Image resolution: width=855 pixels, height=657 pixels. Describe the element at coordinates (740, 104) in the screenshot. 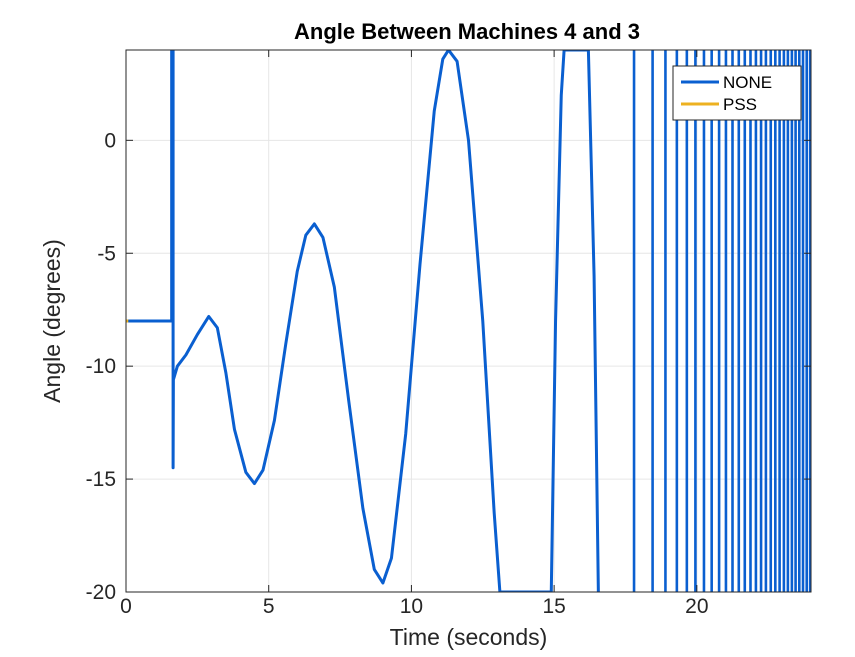

I see `legend-label-pss: PSS` at that location.